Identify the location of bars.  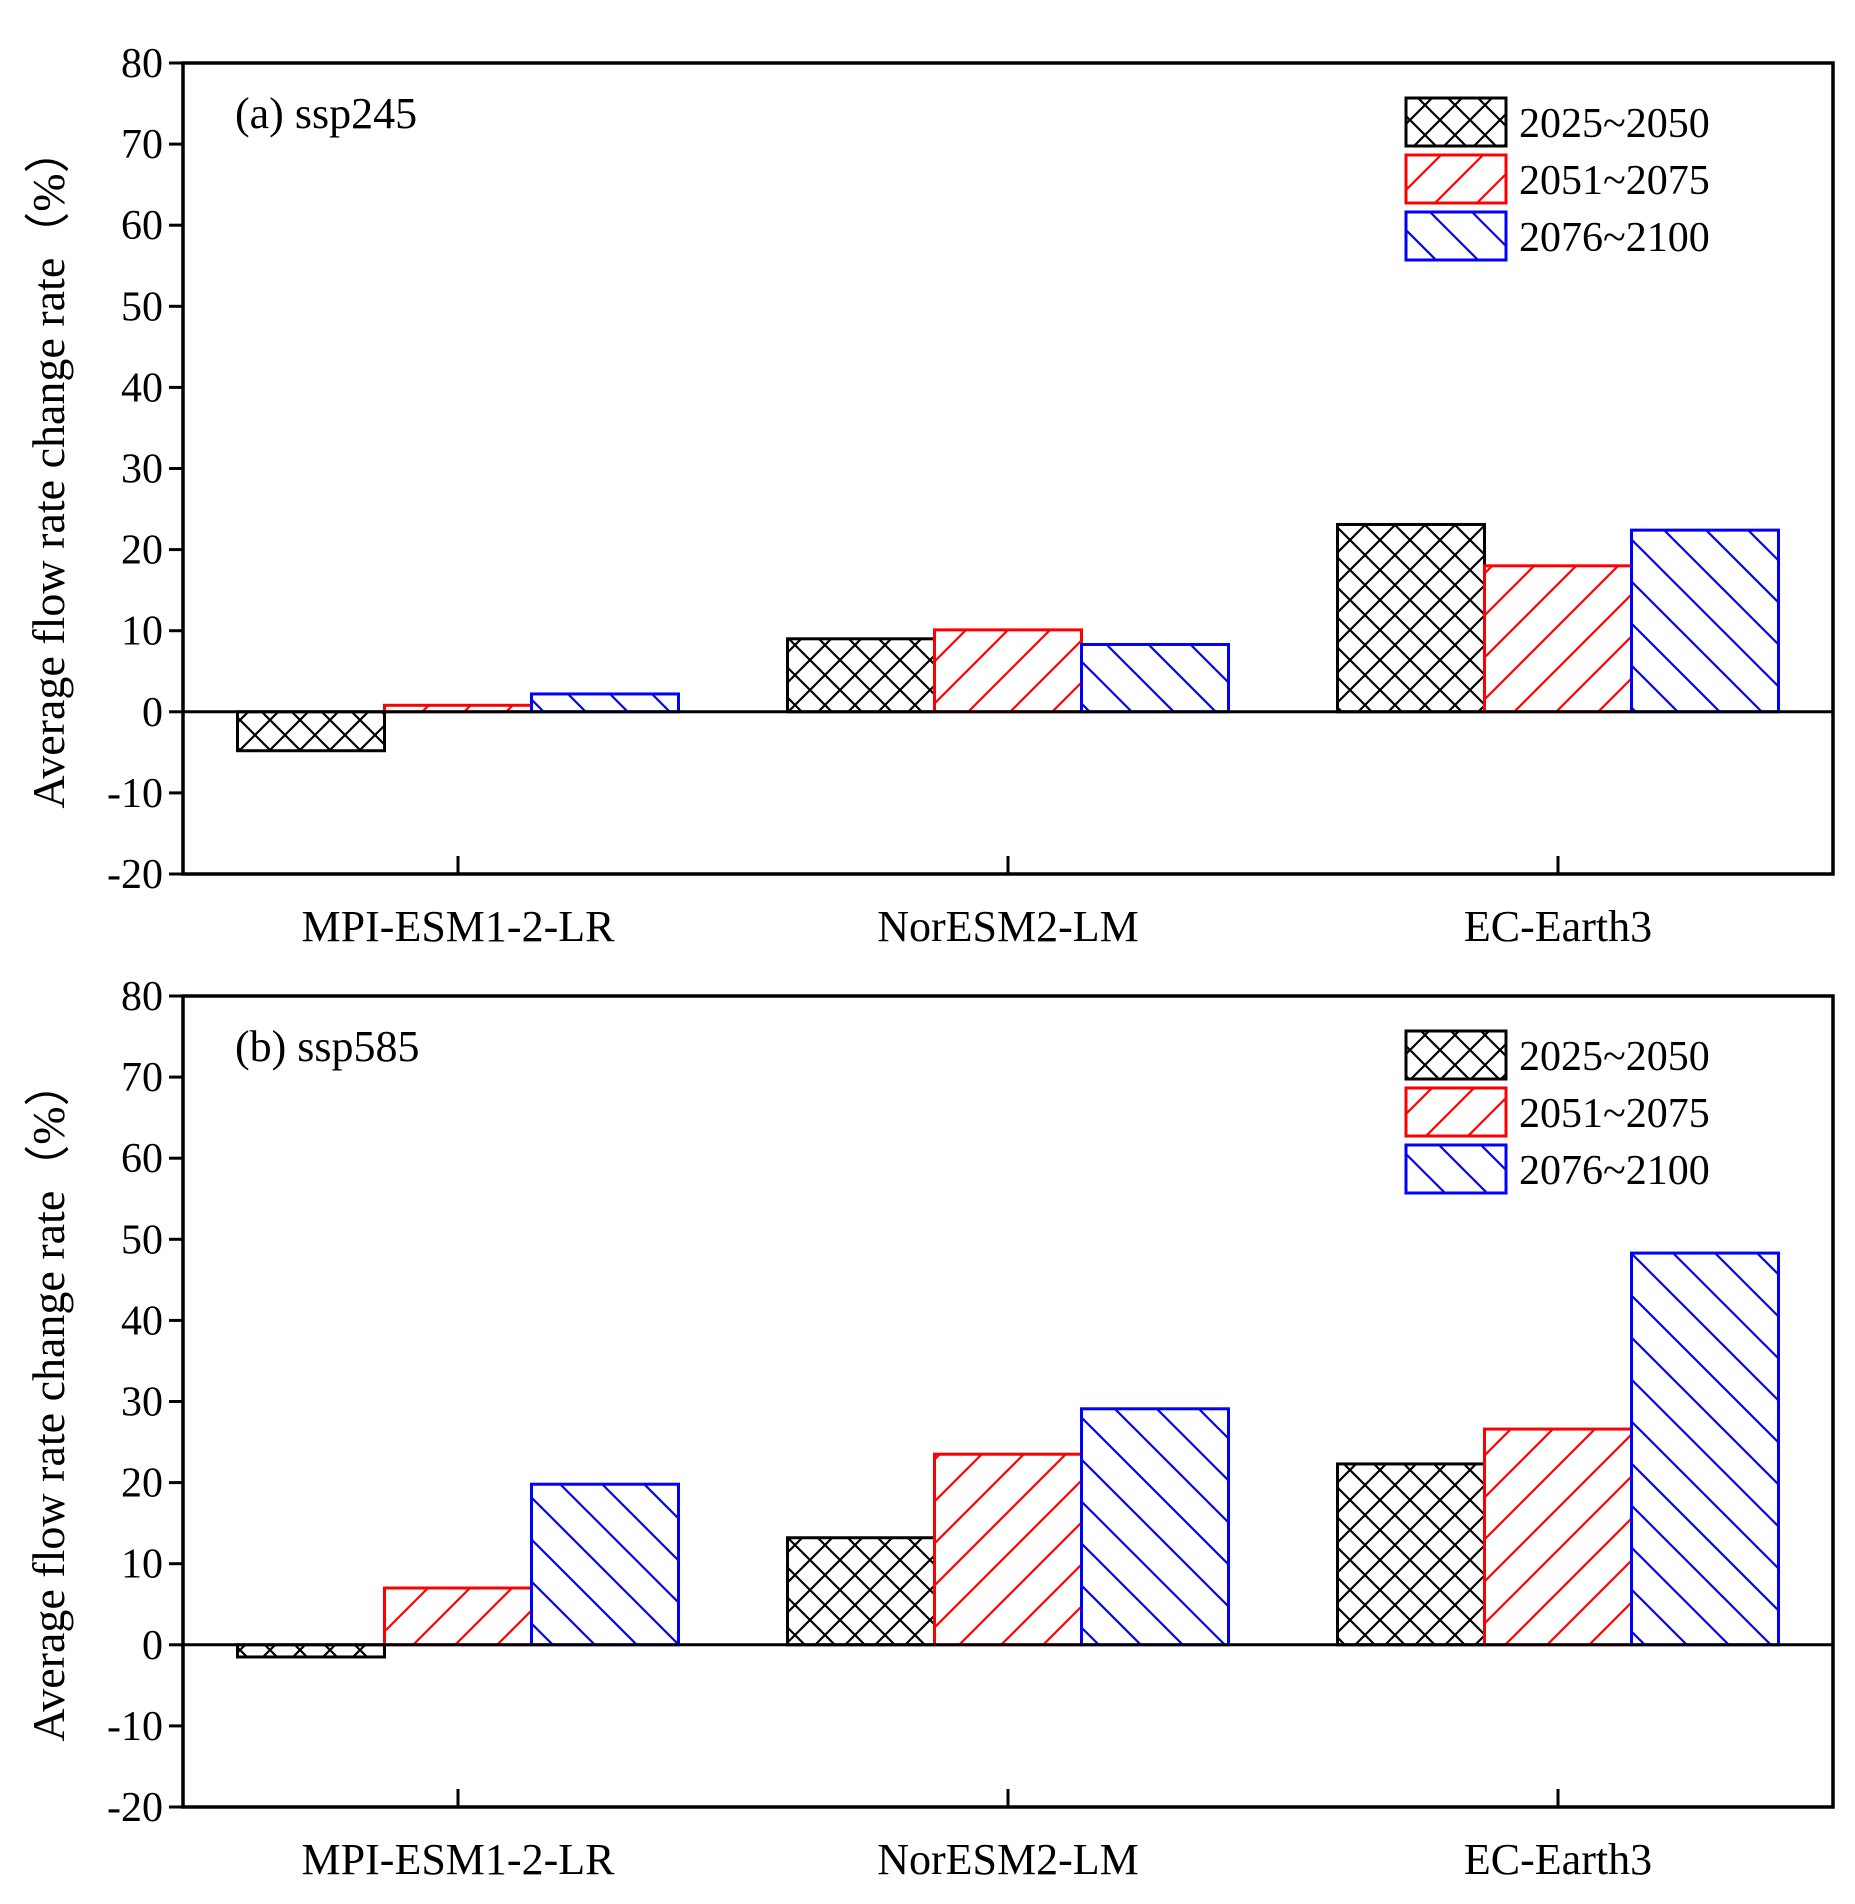
(1008, 637).